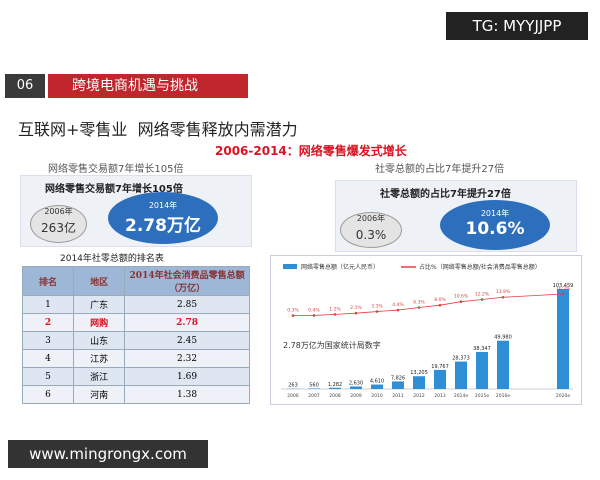  I want to click on table-cell: 2.85, so click(187, 304).